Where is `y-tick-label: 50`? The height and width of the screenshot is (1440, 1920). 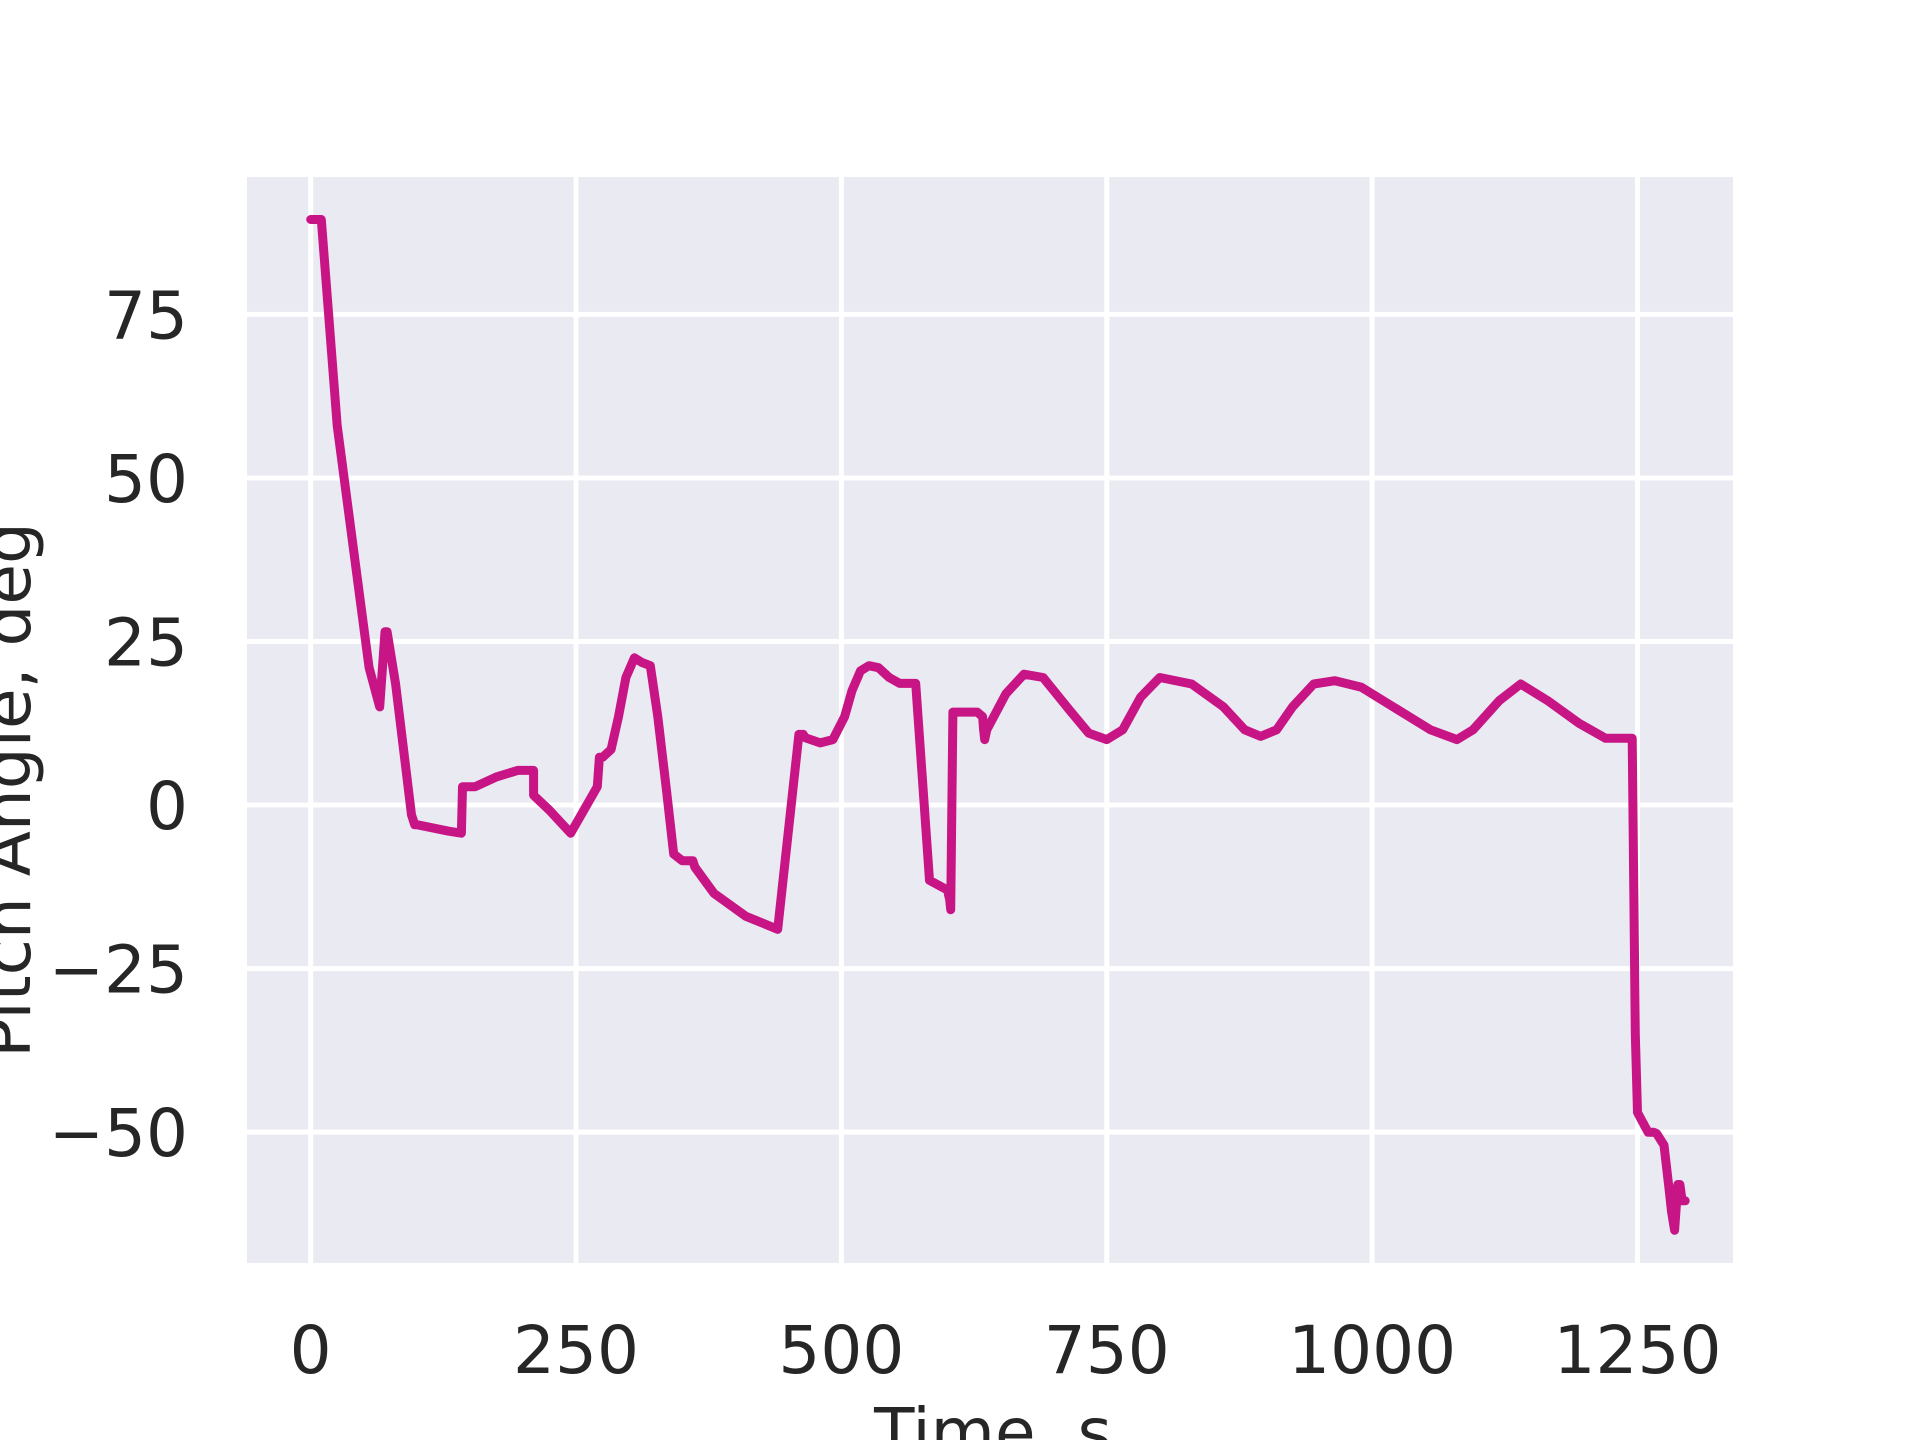 y-tick-label: 50 is located at coordinates (146, 479).